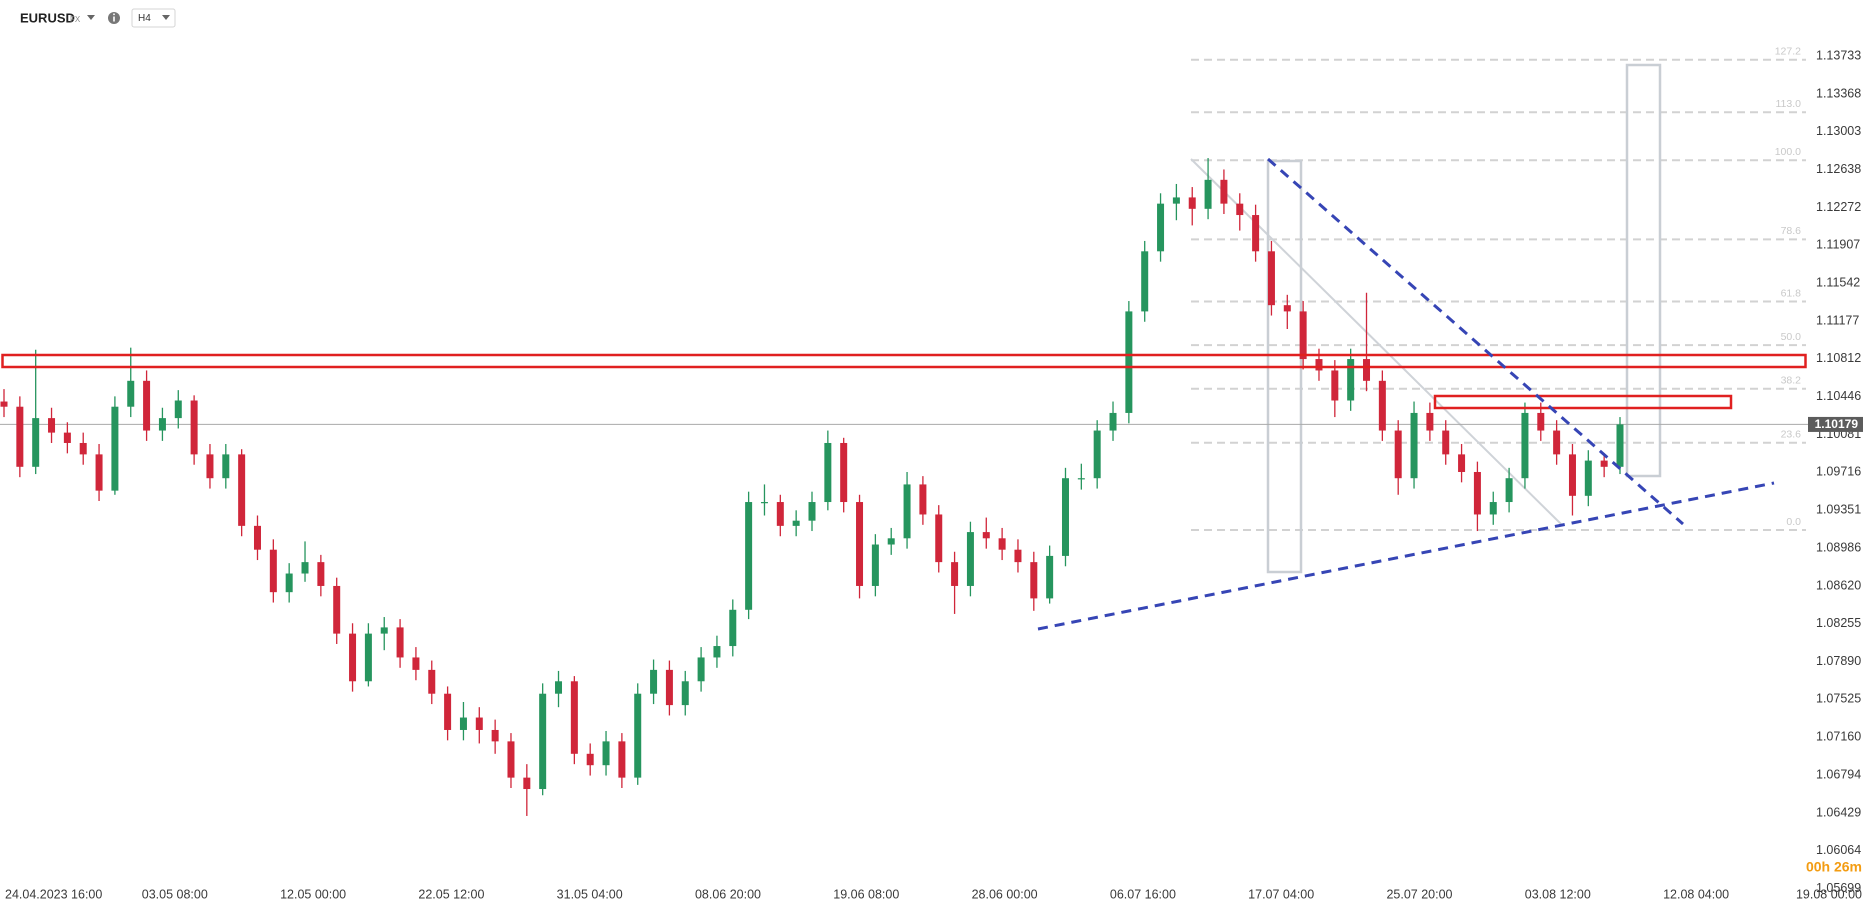  I want to click on info-icon-stem, so click(114, 19).